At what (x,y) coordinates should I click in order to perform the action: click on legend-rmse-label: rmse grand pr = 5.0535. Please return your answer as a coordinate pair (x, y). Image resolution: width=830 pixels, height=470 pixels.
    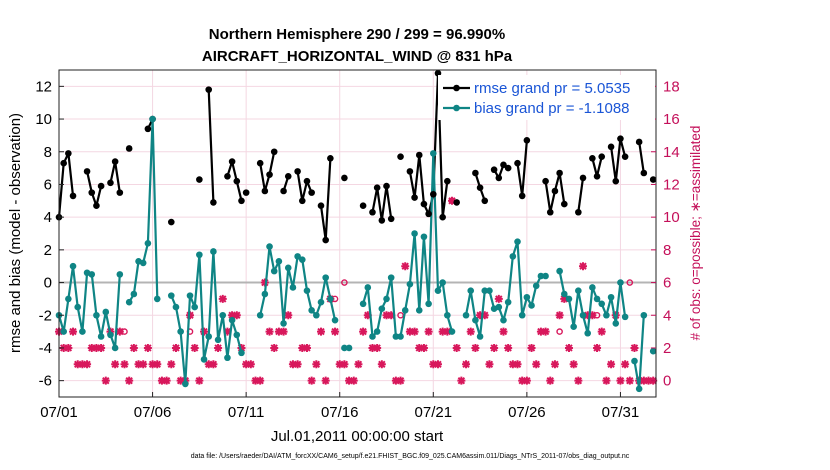
    Looking at the image, I should click on (552, 88).